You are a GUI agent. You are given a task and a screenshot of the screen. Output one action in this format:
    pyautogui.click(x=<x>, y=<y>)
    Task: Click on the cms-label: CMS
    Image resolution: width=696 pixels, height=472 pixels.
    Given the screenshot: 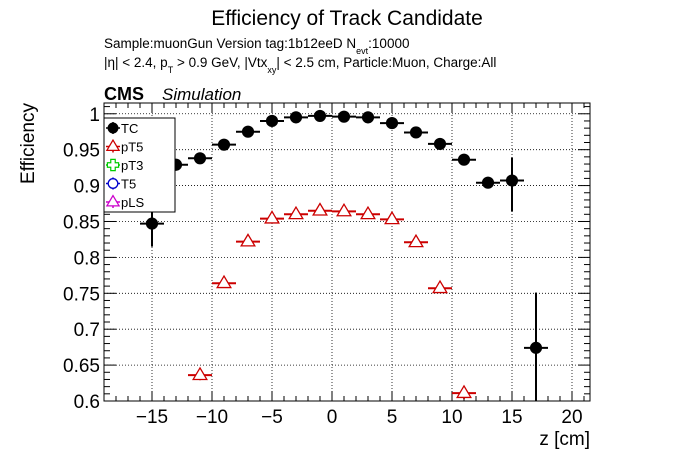 What is the action you would take?
    pyautogui.click(x=124, y=94)
    